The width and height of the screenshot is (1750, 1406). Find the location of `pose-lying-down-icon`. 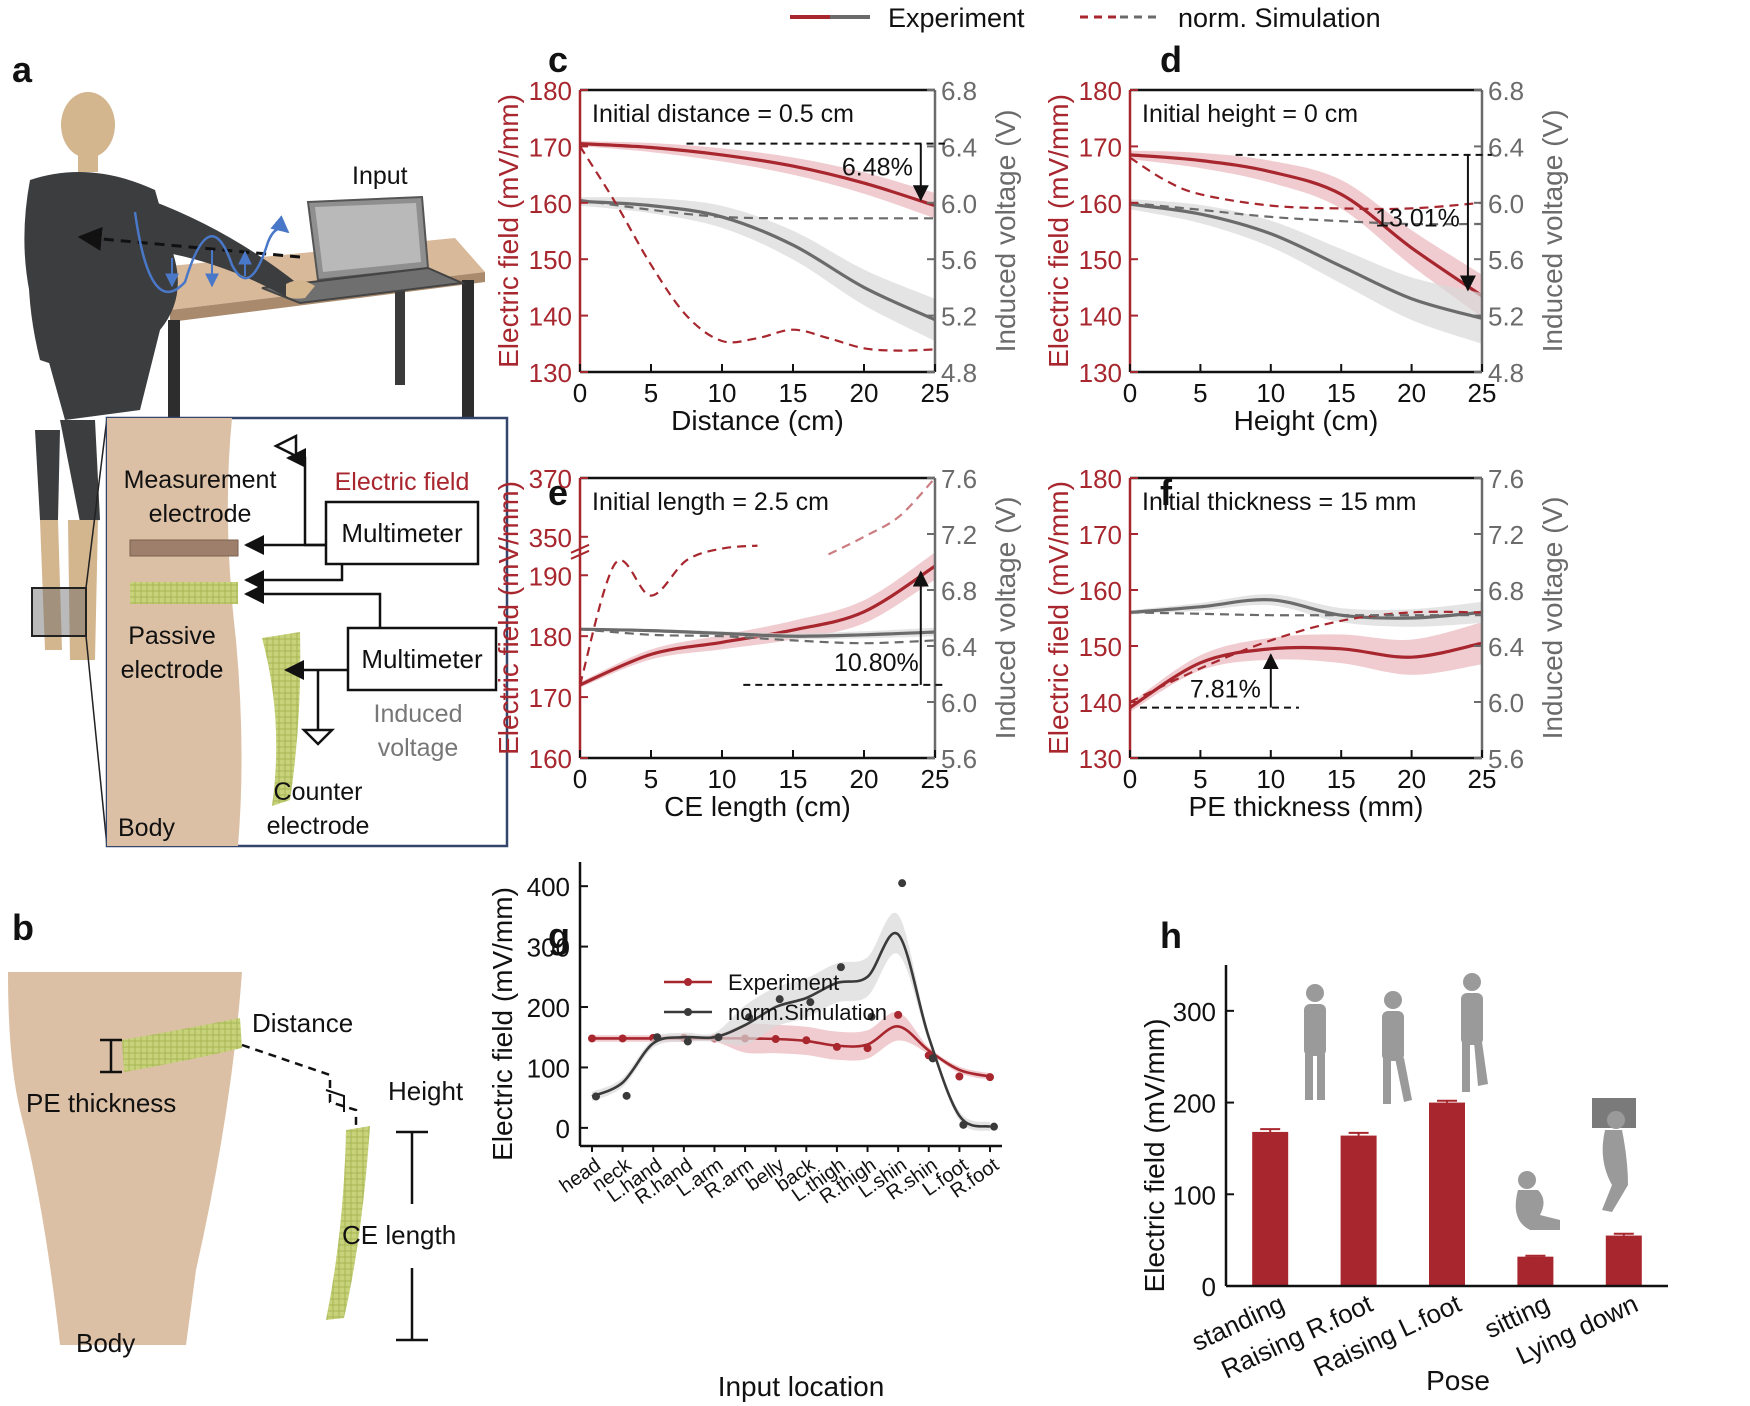

pose-lying-down-icon is located at coordinates (1614, 1155).